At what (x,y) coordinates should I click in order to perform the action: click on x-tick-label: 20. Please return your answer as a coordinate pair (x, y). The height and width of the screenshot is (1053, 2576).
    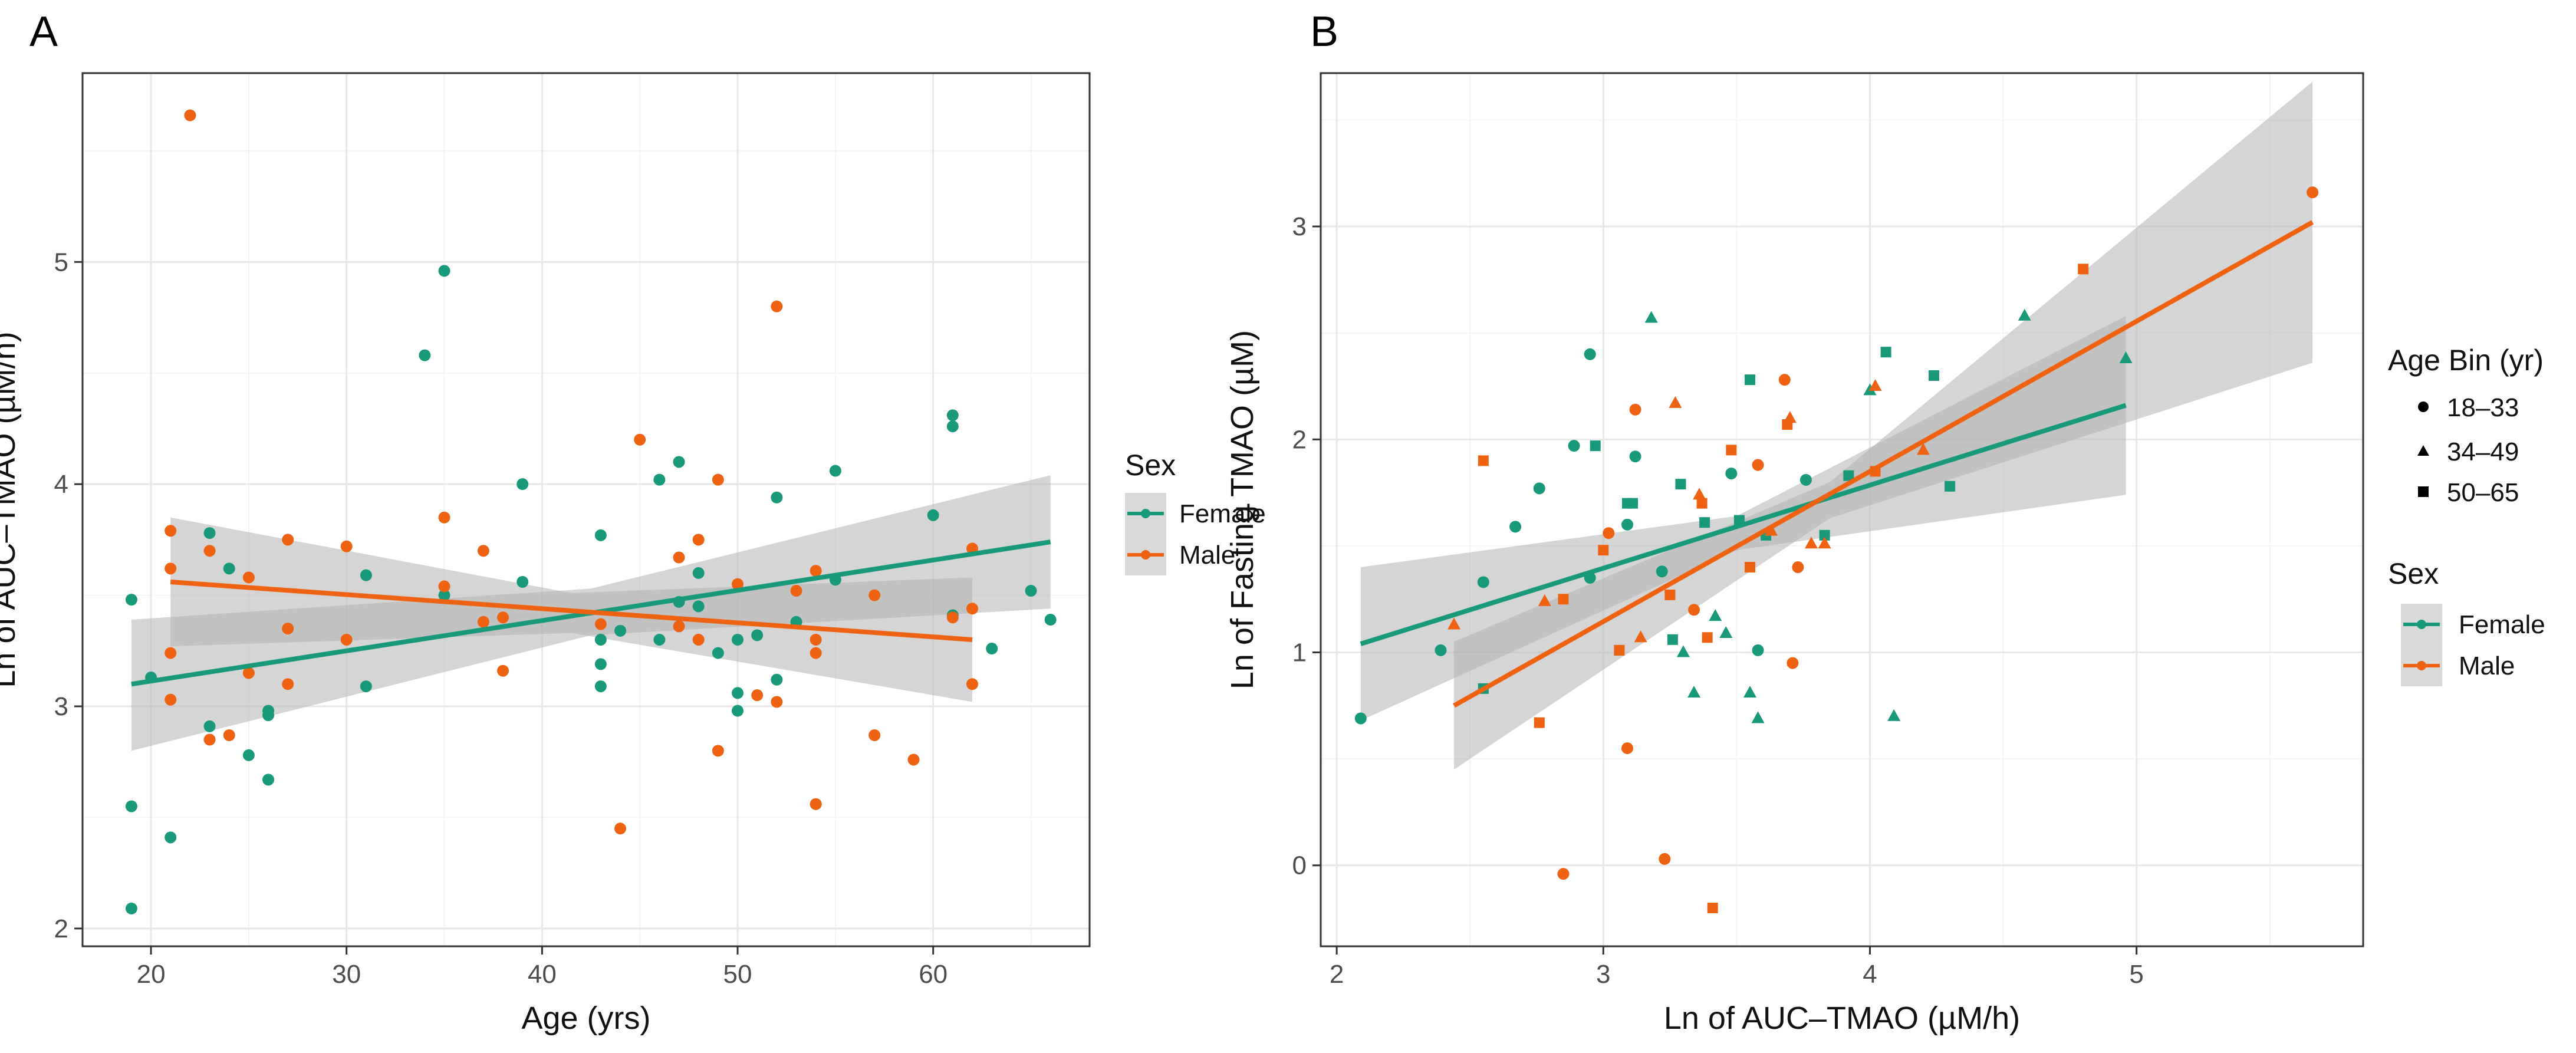
    Looking at the image, I should click on (151, 974).